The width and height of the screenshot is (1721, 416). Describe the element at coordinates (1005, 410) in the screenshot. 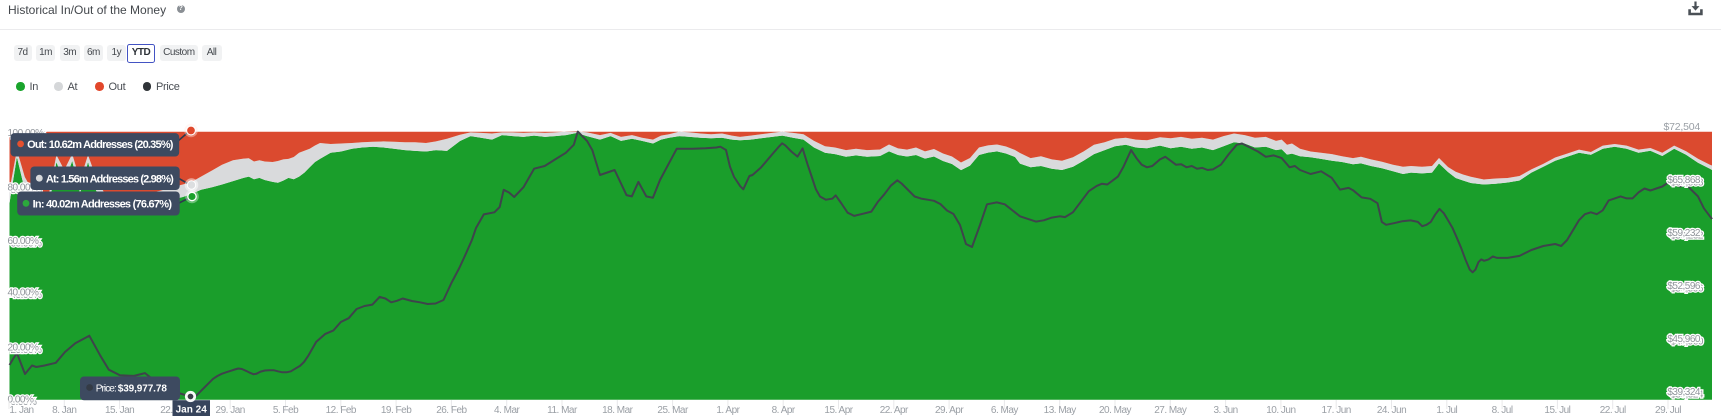

I see `svg-text: 6. May` at that location.